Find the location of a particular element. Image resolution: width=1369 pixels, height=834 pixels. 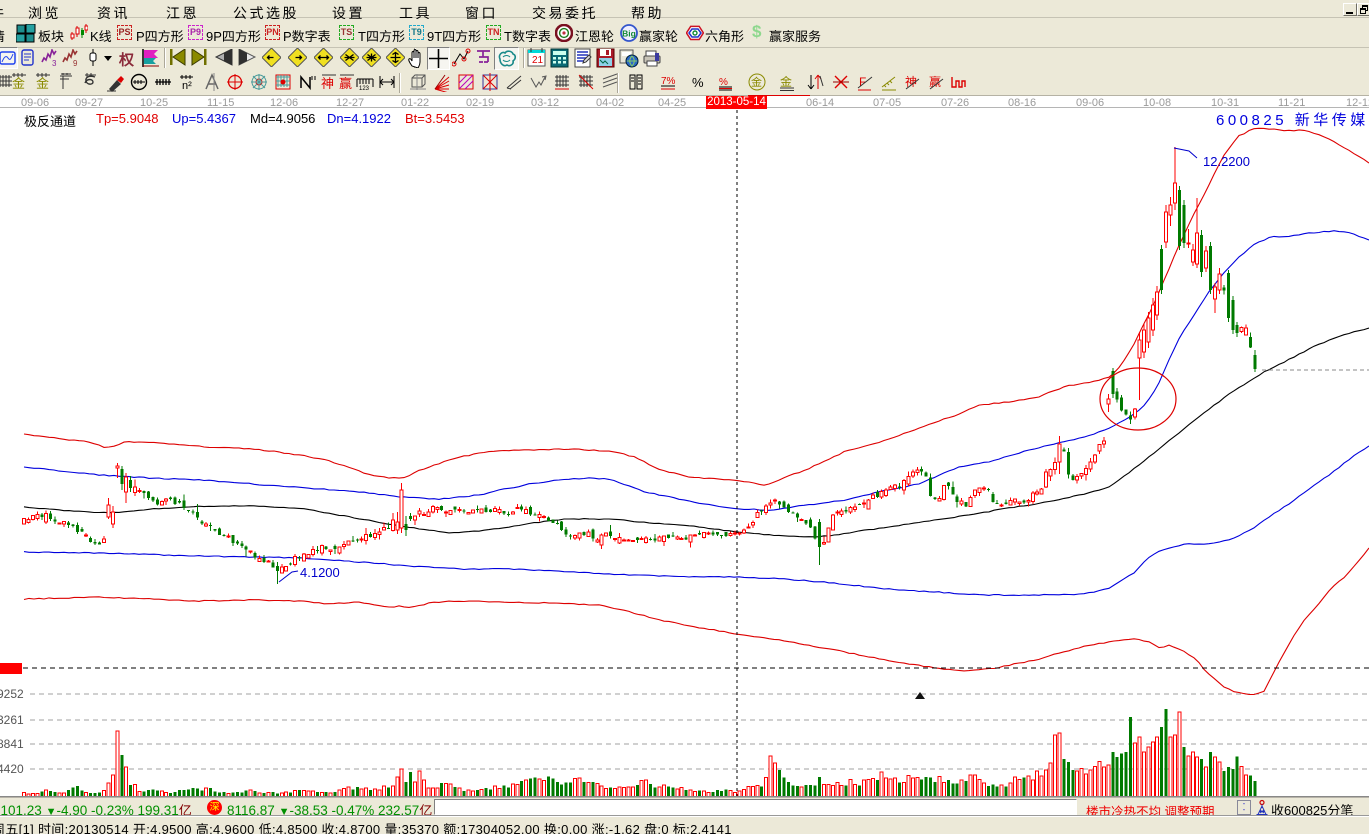

svg-text: F is located at coordinates (862, 82).